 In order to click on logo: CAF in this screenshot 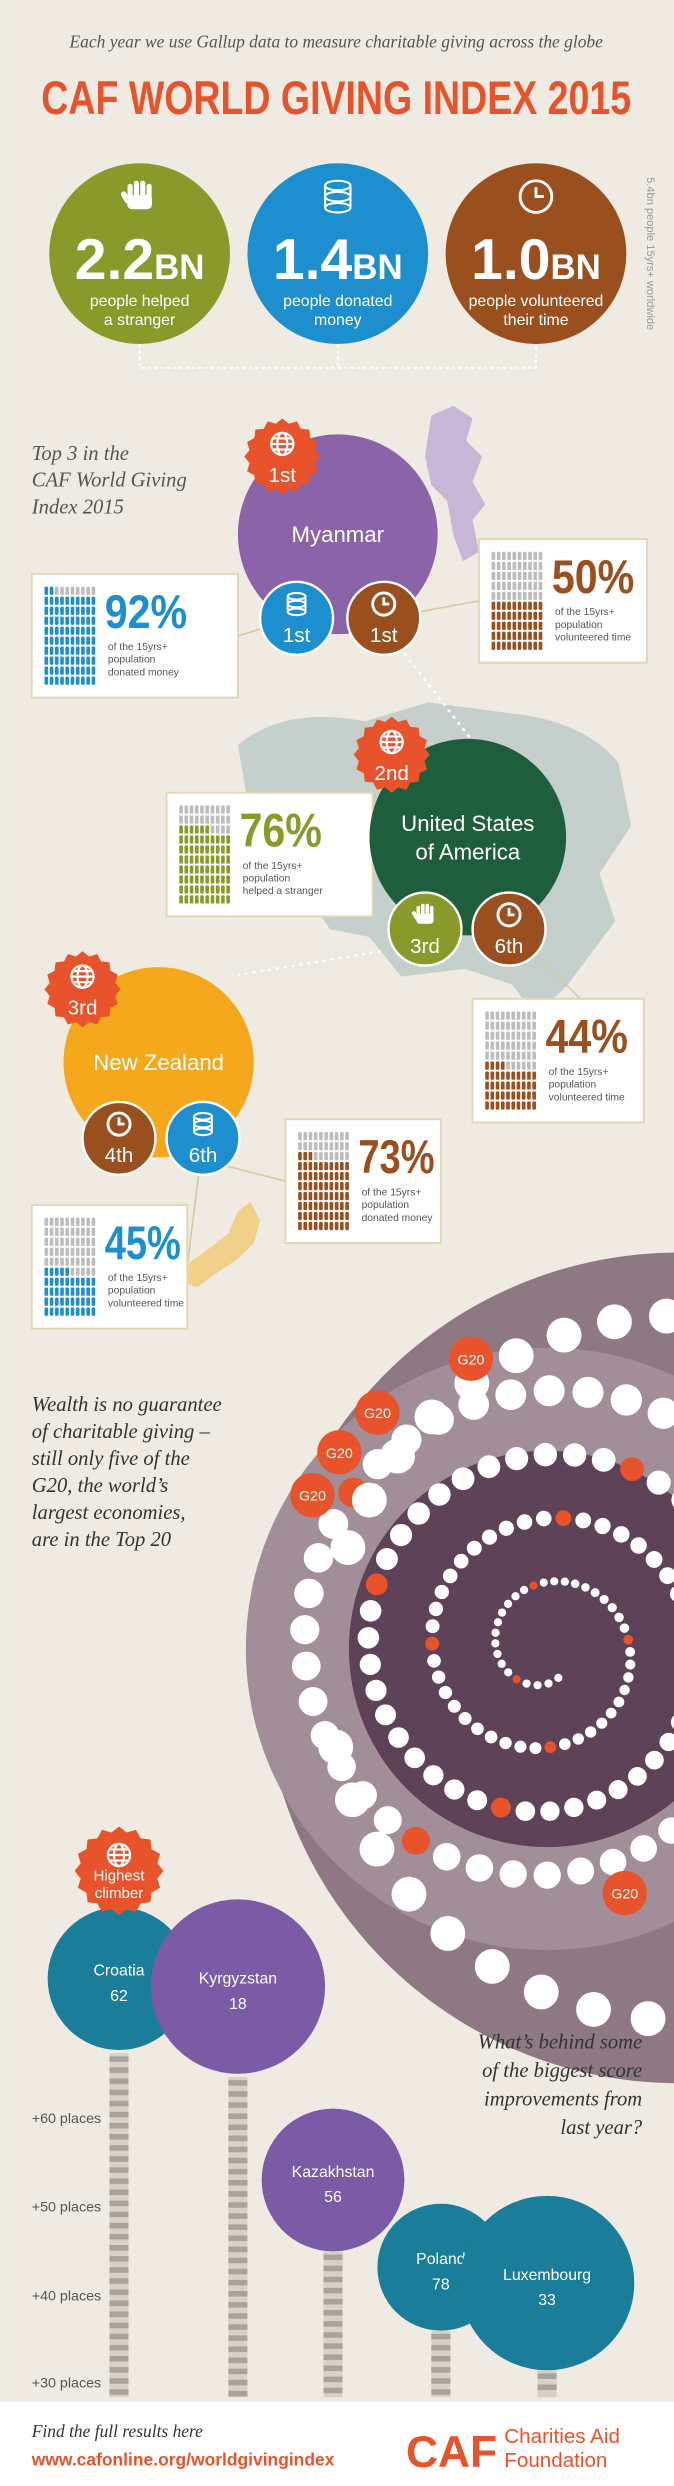, I will do `click(451, 2452)`.